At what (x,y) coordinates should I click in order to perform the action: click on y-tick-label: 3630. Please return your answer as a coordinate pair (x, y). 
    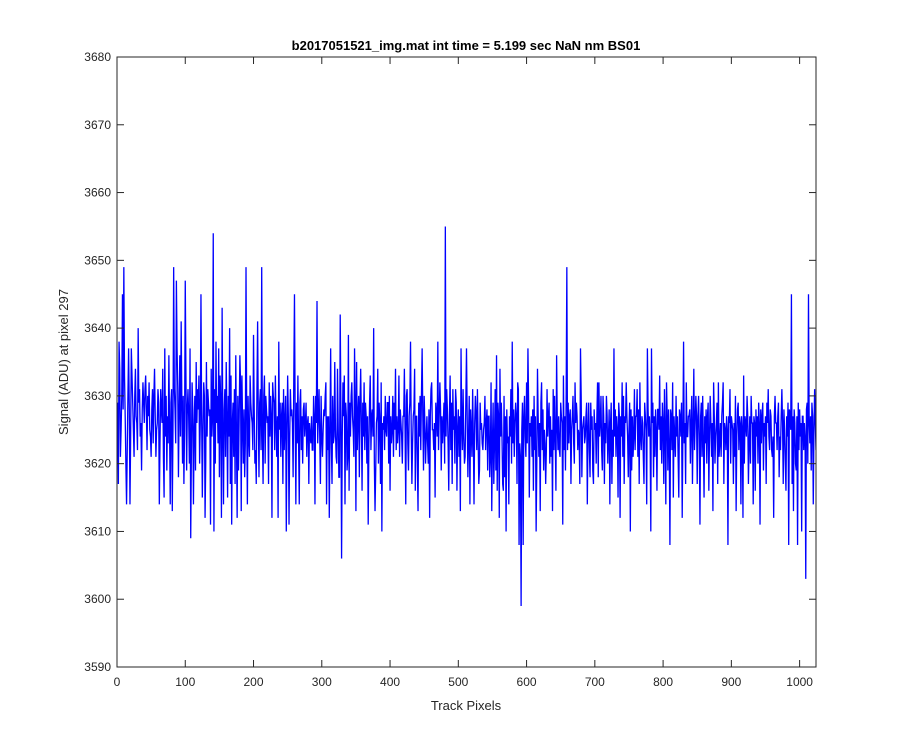
    Looking at the image, I should click on (97, 396).